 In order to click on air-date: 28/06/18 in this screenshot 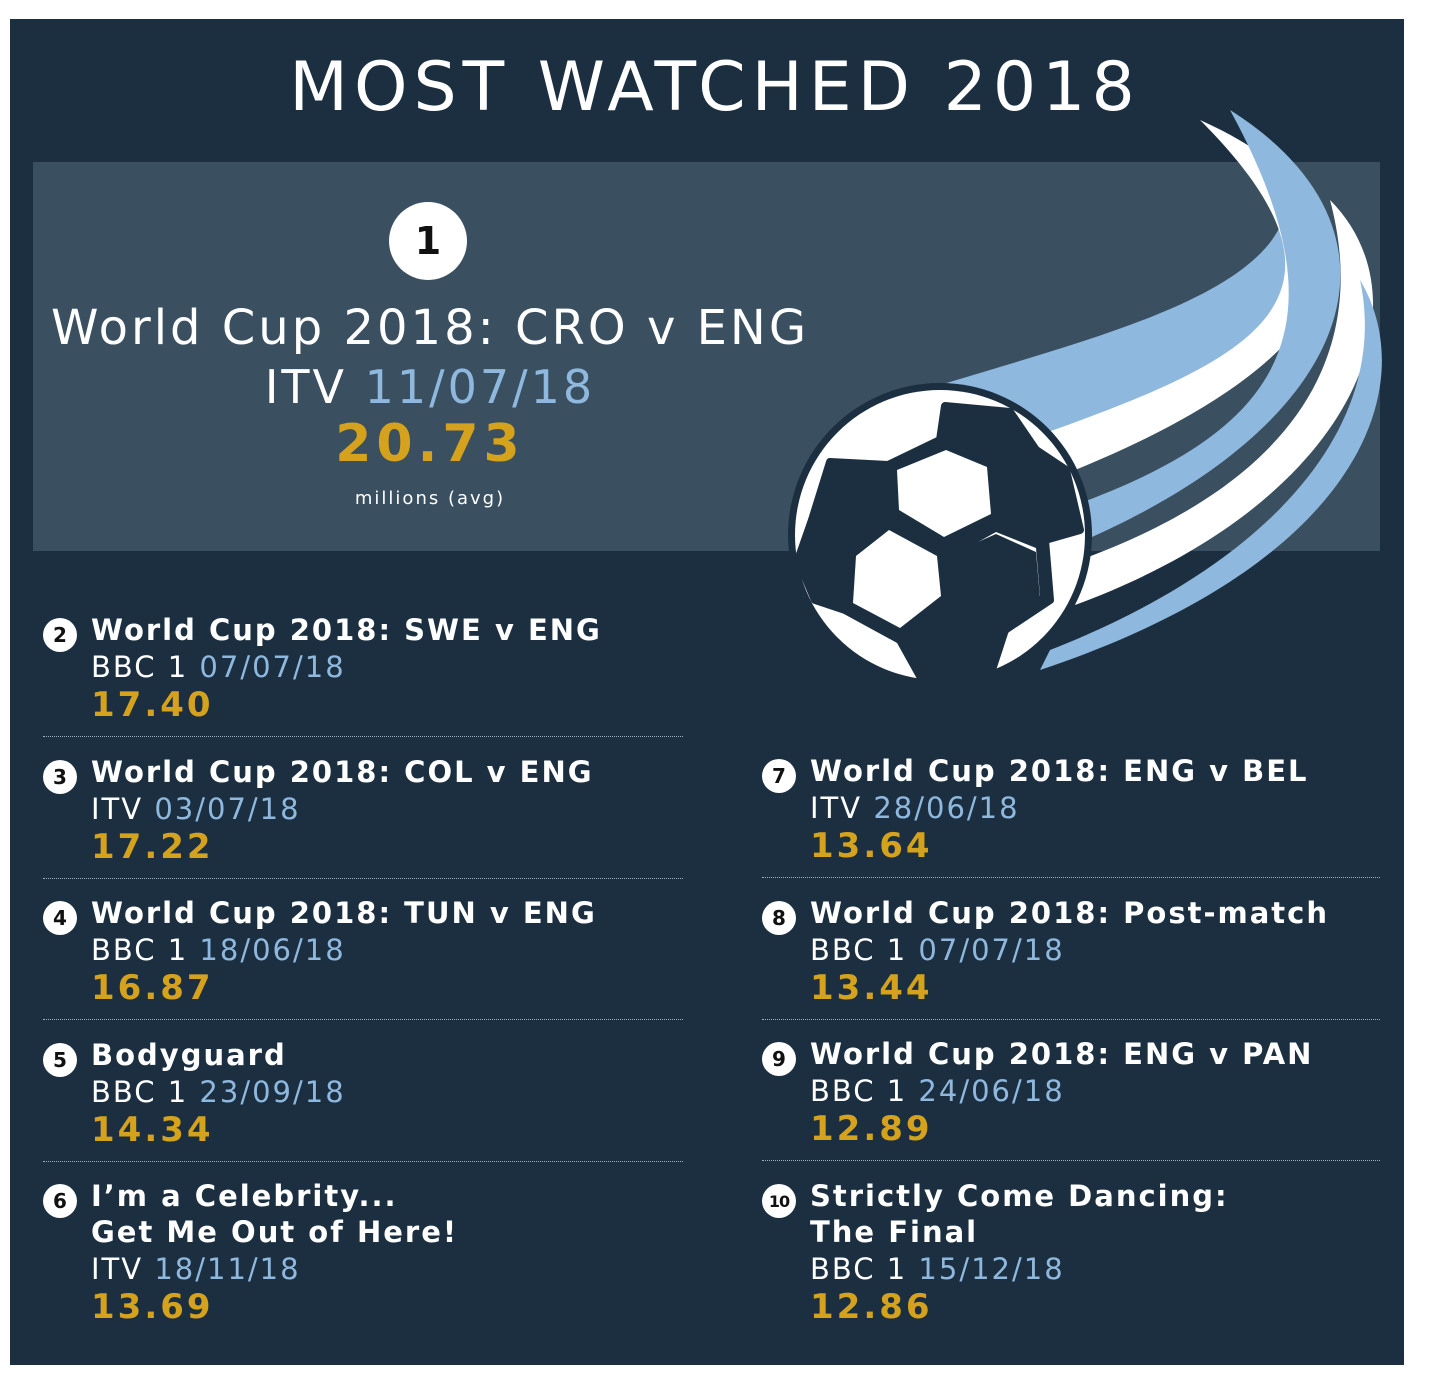, I will do `click(946, 808)`.